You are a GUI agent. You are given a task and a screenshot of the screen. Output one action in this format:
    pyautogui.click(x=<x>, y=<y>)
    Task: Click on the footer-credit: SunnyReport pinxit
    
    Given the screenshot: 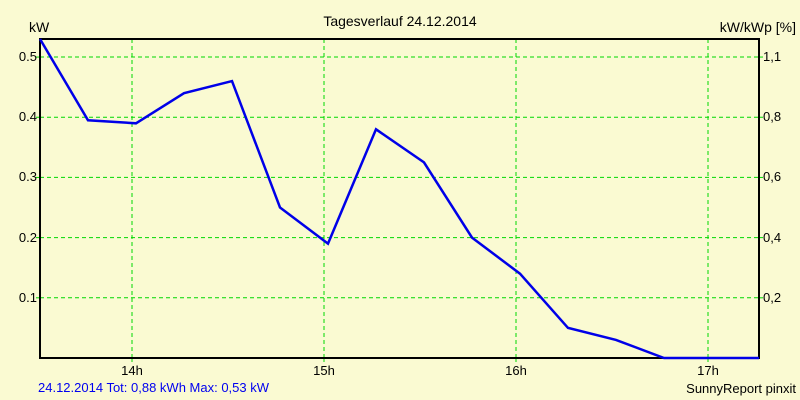 What is the action you would take?
    pyautogui.click(x=741, y=388)
    